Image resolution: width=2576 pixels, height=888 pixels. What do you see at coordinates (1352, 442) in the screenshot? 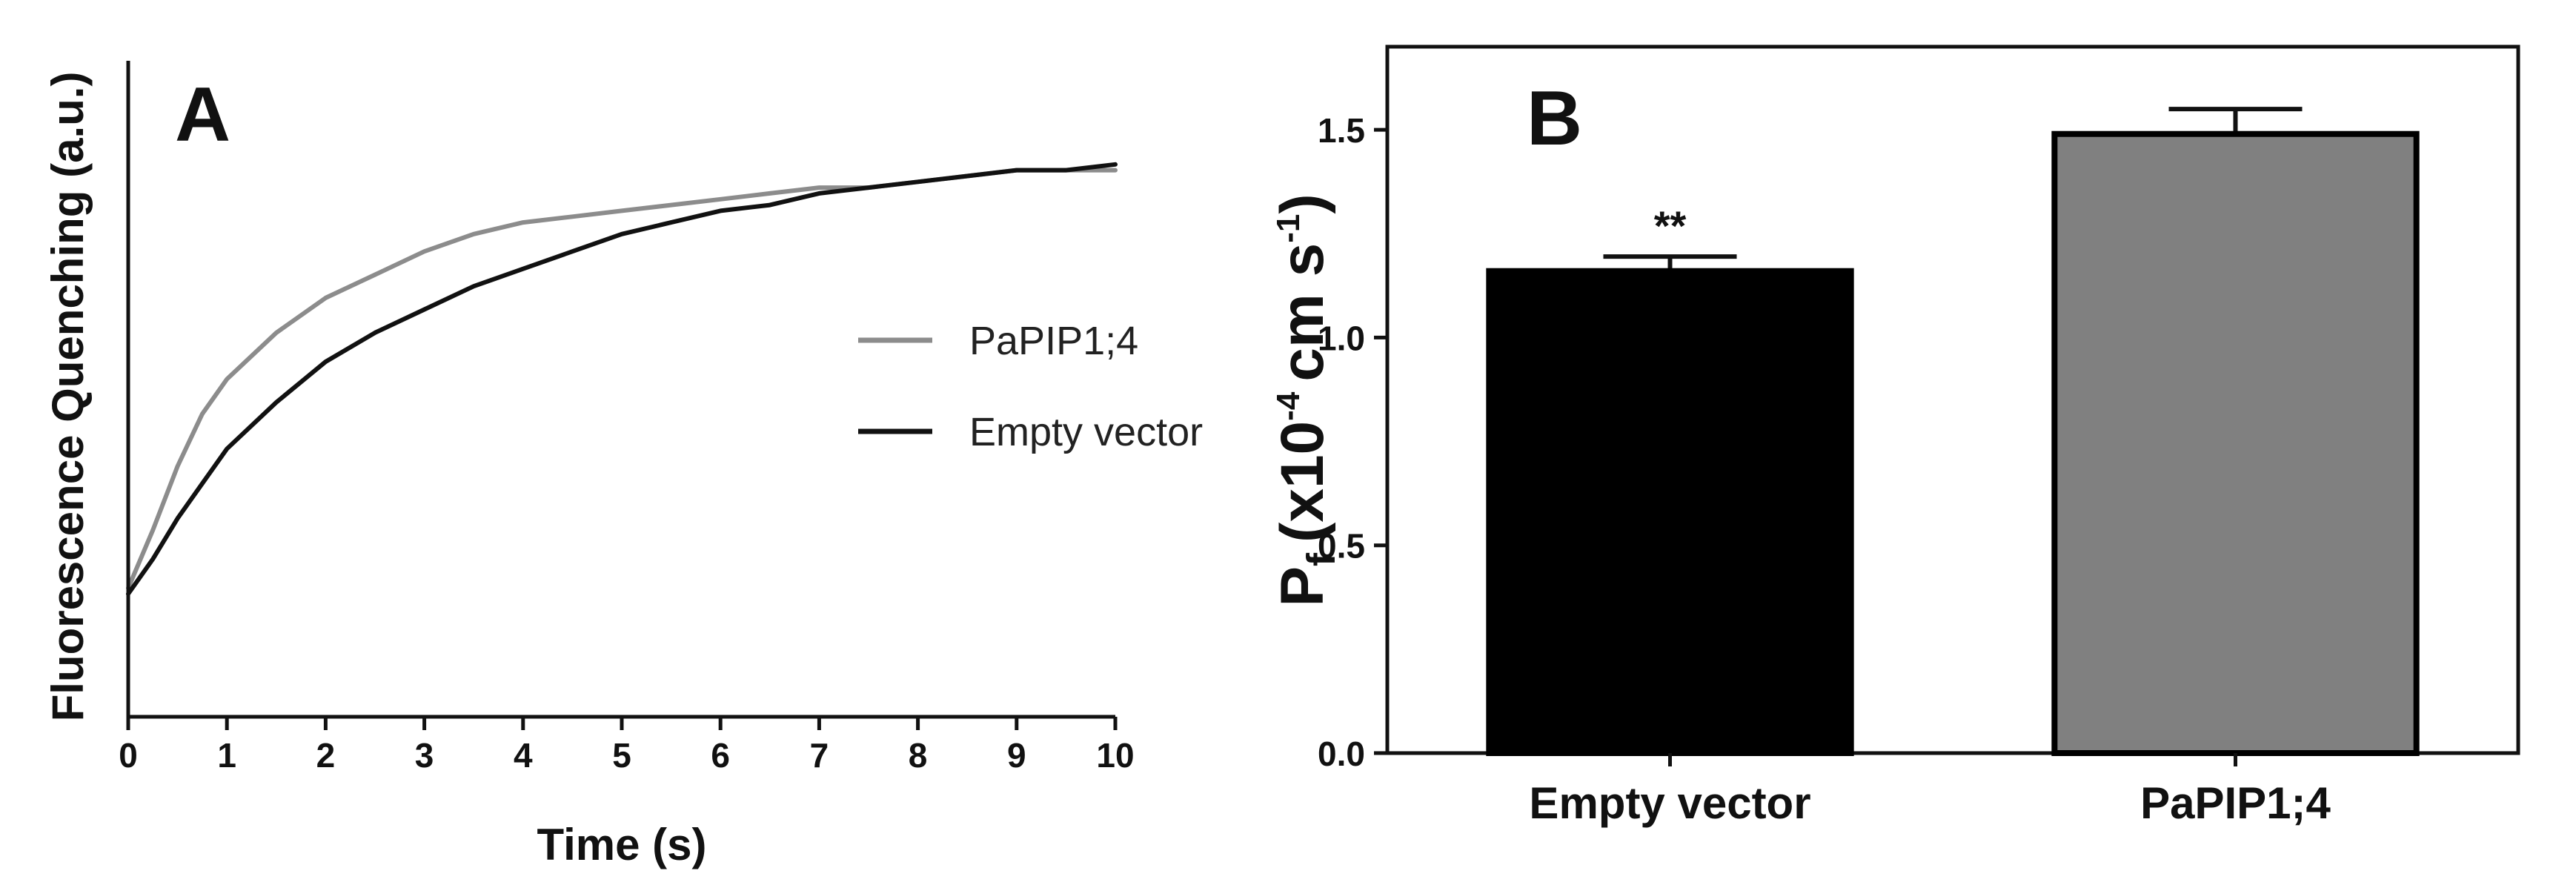
I see `panel-b-y-ticks: 0.0 0.5 1.0 1.5` at bounding box center [1352, 442].